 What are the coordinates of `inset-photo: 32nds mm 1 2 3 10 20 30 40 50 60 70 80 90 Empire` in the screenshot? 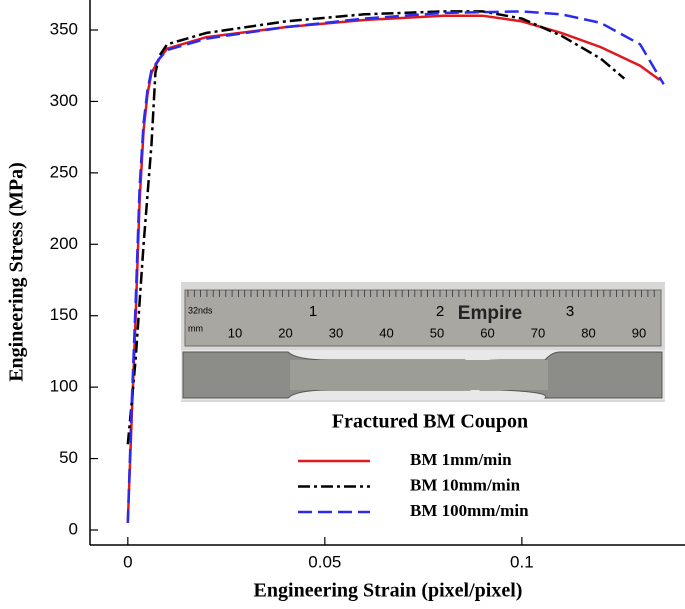 It's located at (423, 342).